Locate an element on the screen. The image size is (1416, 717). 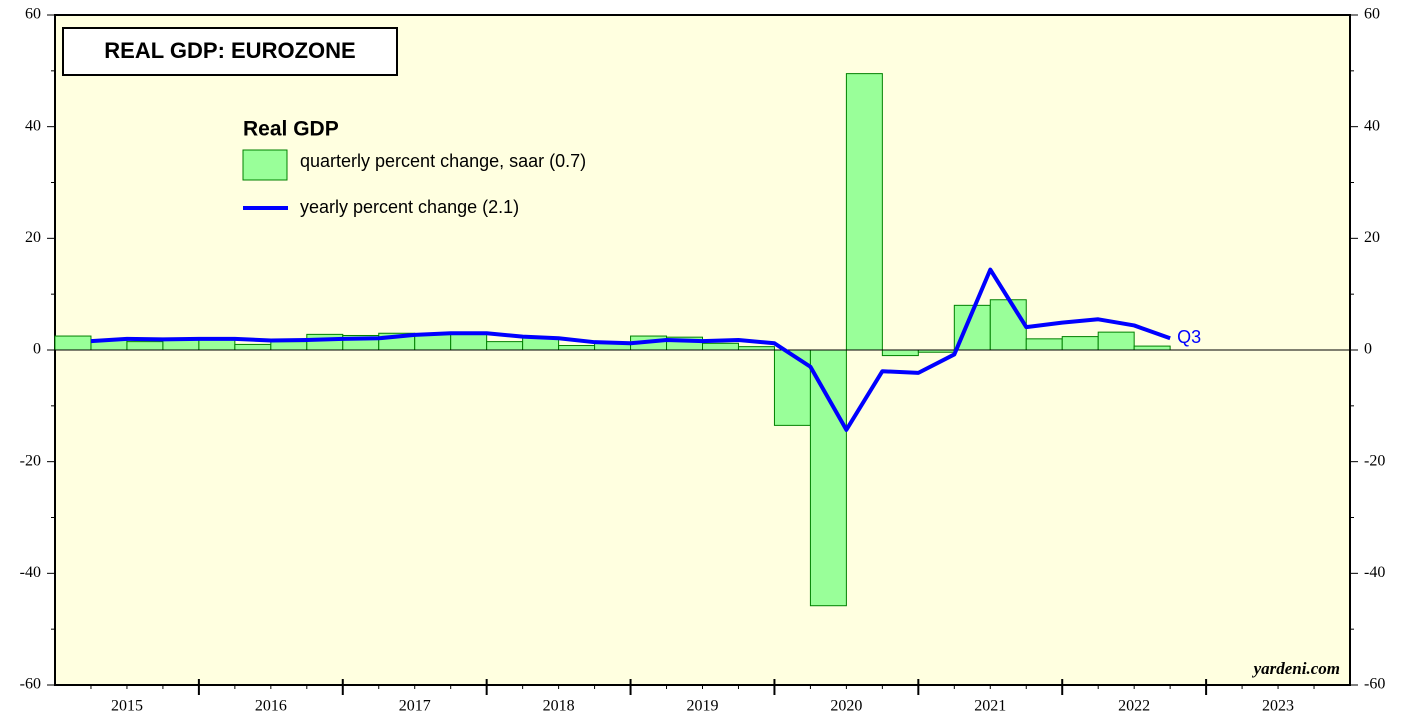
x-tick-label: 2017 is located at coordinates (415, 706).